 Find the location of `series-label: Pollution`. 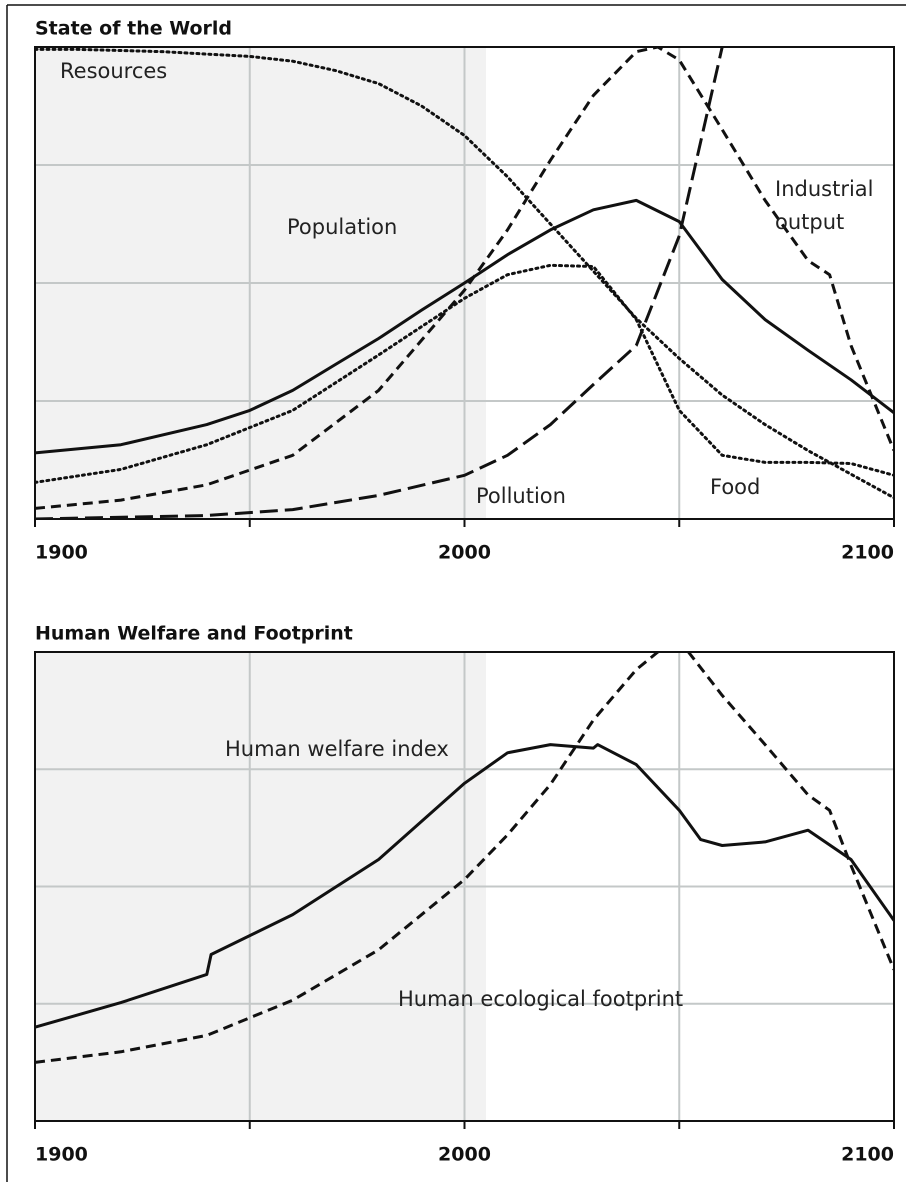

series-label: Pollution is located at coordinates (521, 496).